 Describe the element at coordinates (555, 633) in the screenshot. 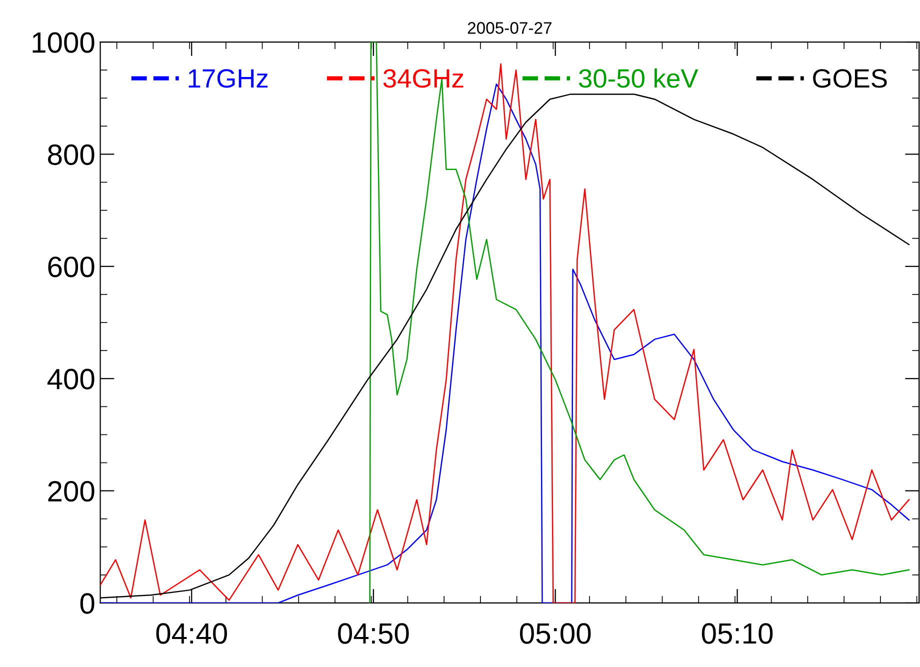

I see `x-tick-label: 05:00` at that location.